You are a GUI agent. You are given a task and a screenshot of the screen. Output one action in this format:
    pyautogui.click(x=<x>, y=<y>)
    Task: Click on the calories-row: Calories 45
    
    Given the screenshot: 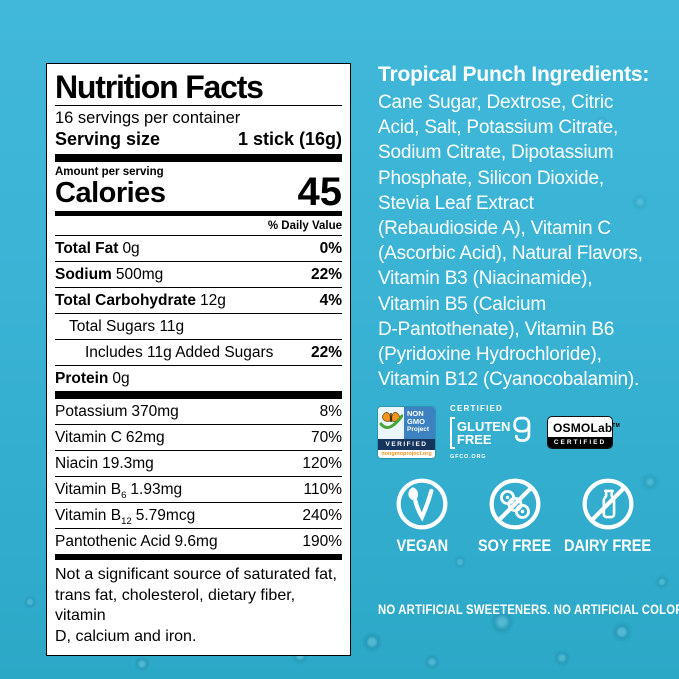 What is the action you would take?
    pyautogui.click(x=199, y=191)
    